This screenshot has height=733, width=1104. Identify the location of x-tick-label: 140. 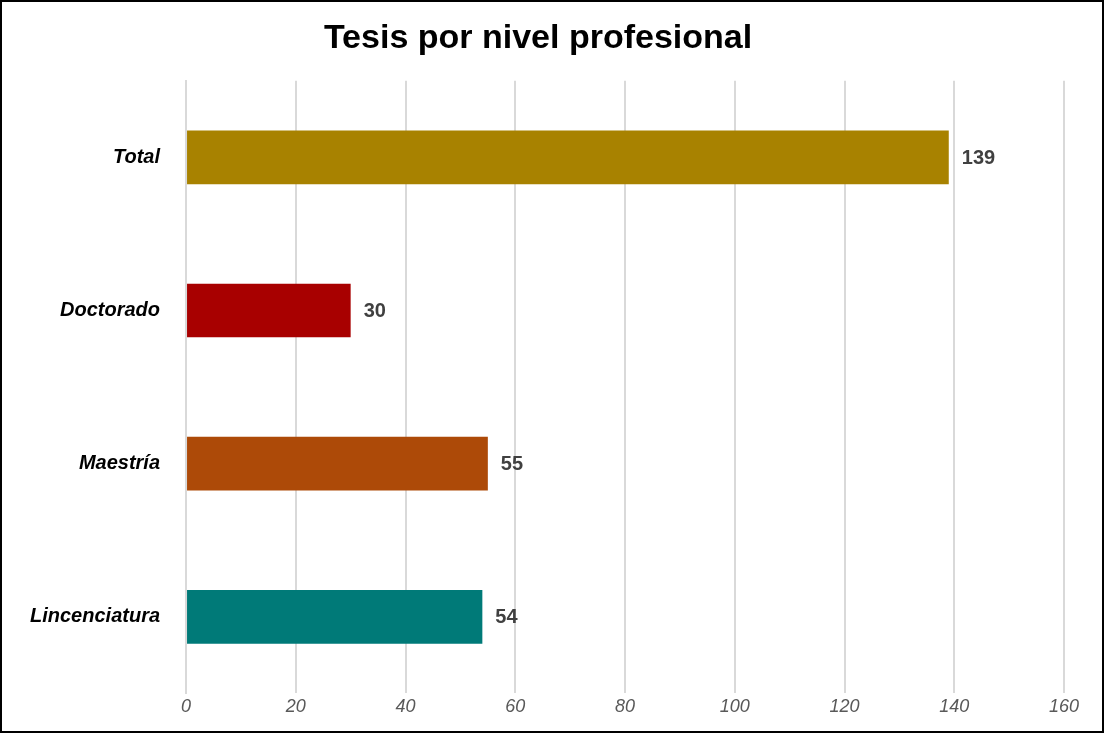
(954, 706).